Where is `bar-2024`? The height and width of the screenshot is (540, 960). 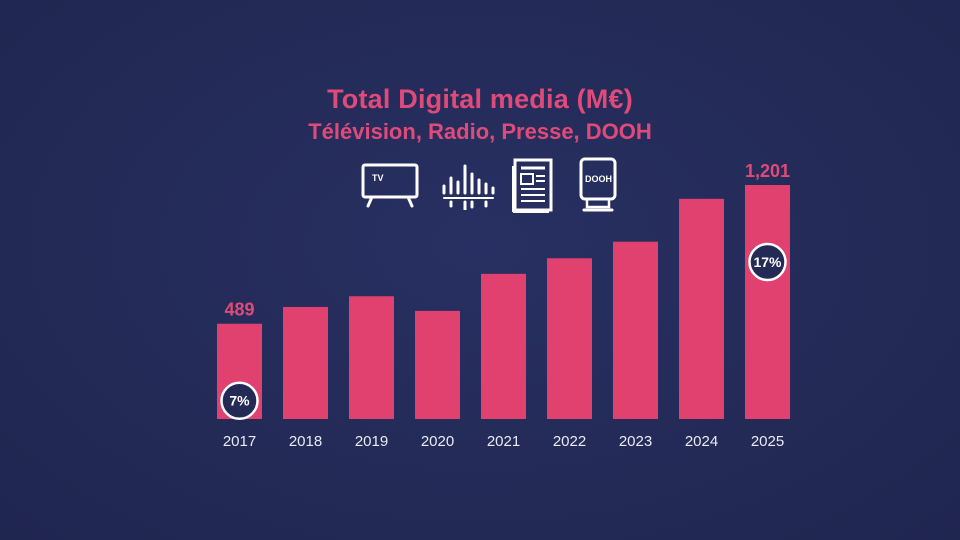 bar-2024 is located at coordinates (701, 308).